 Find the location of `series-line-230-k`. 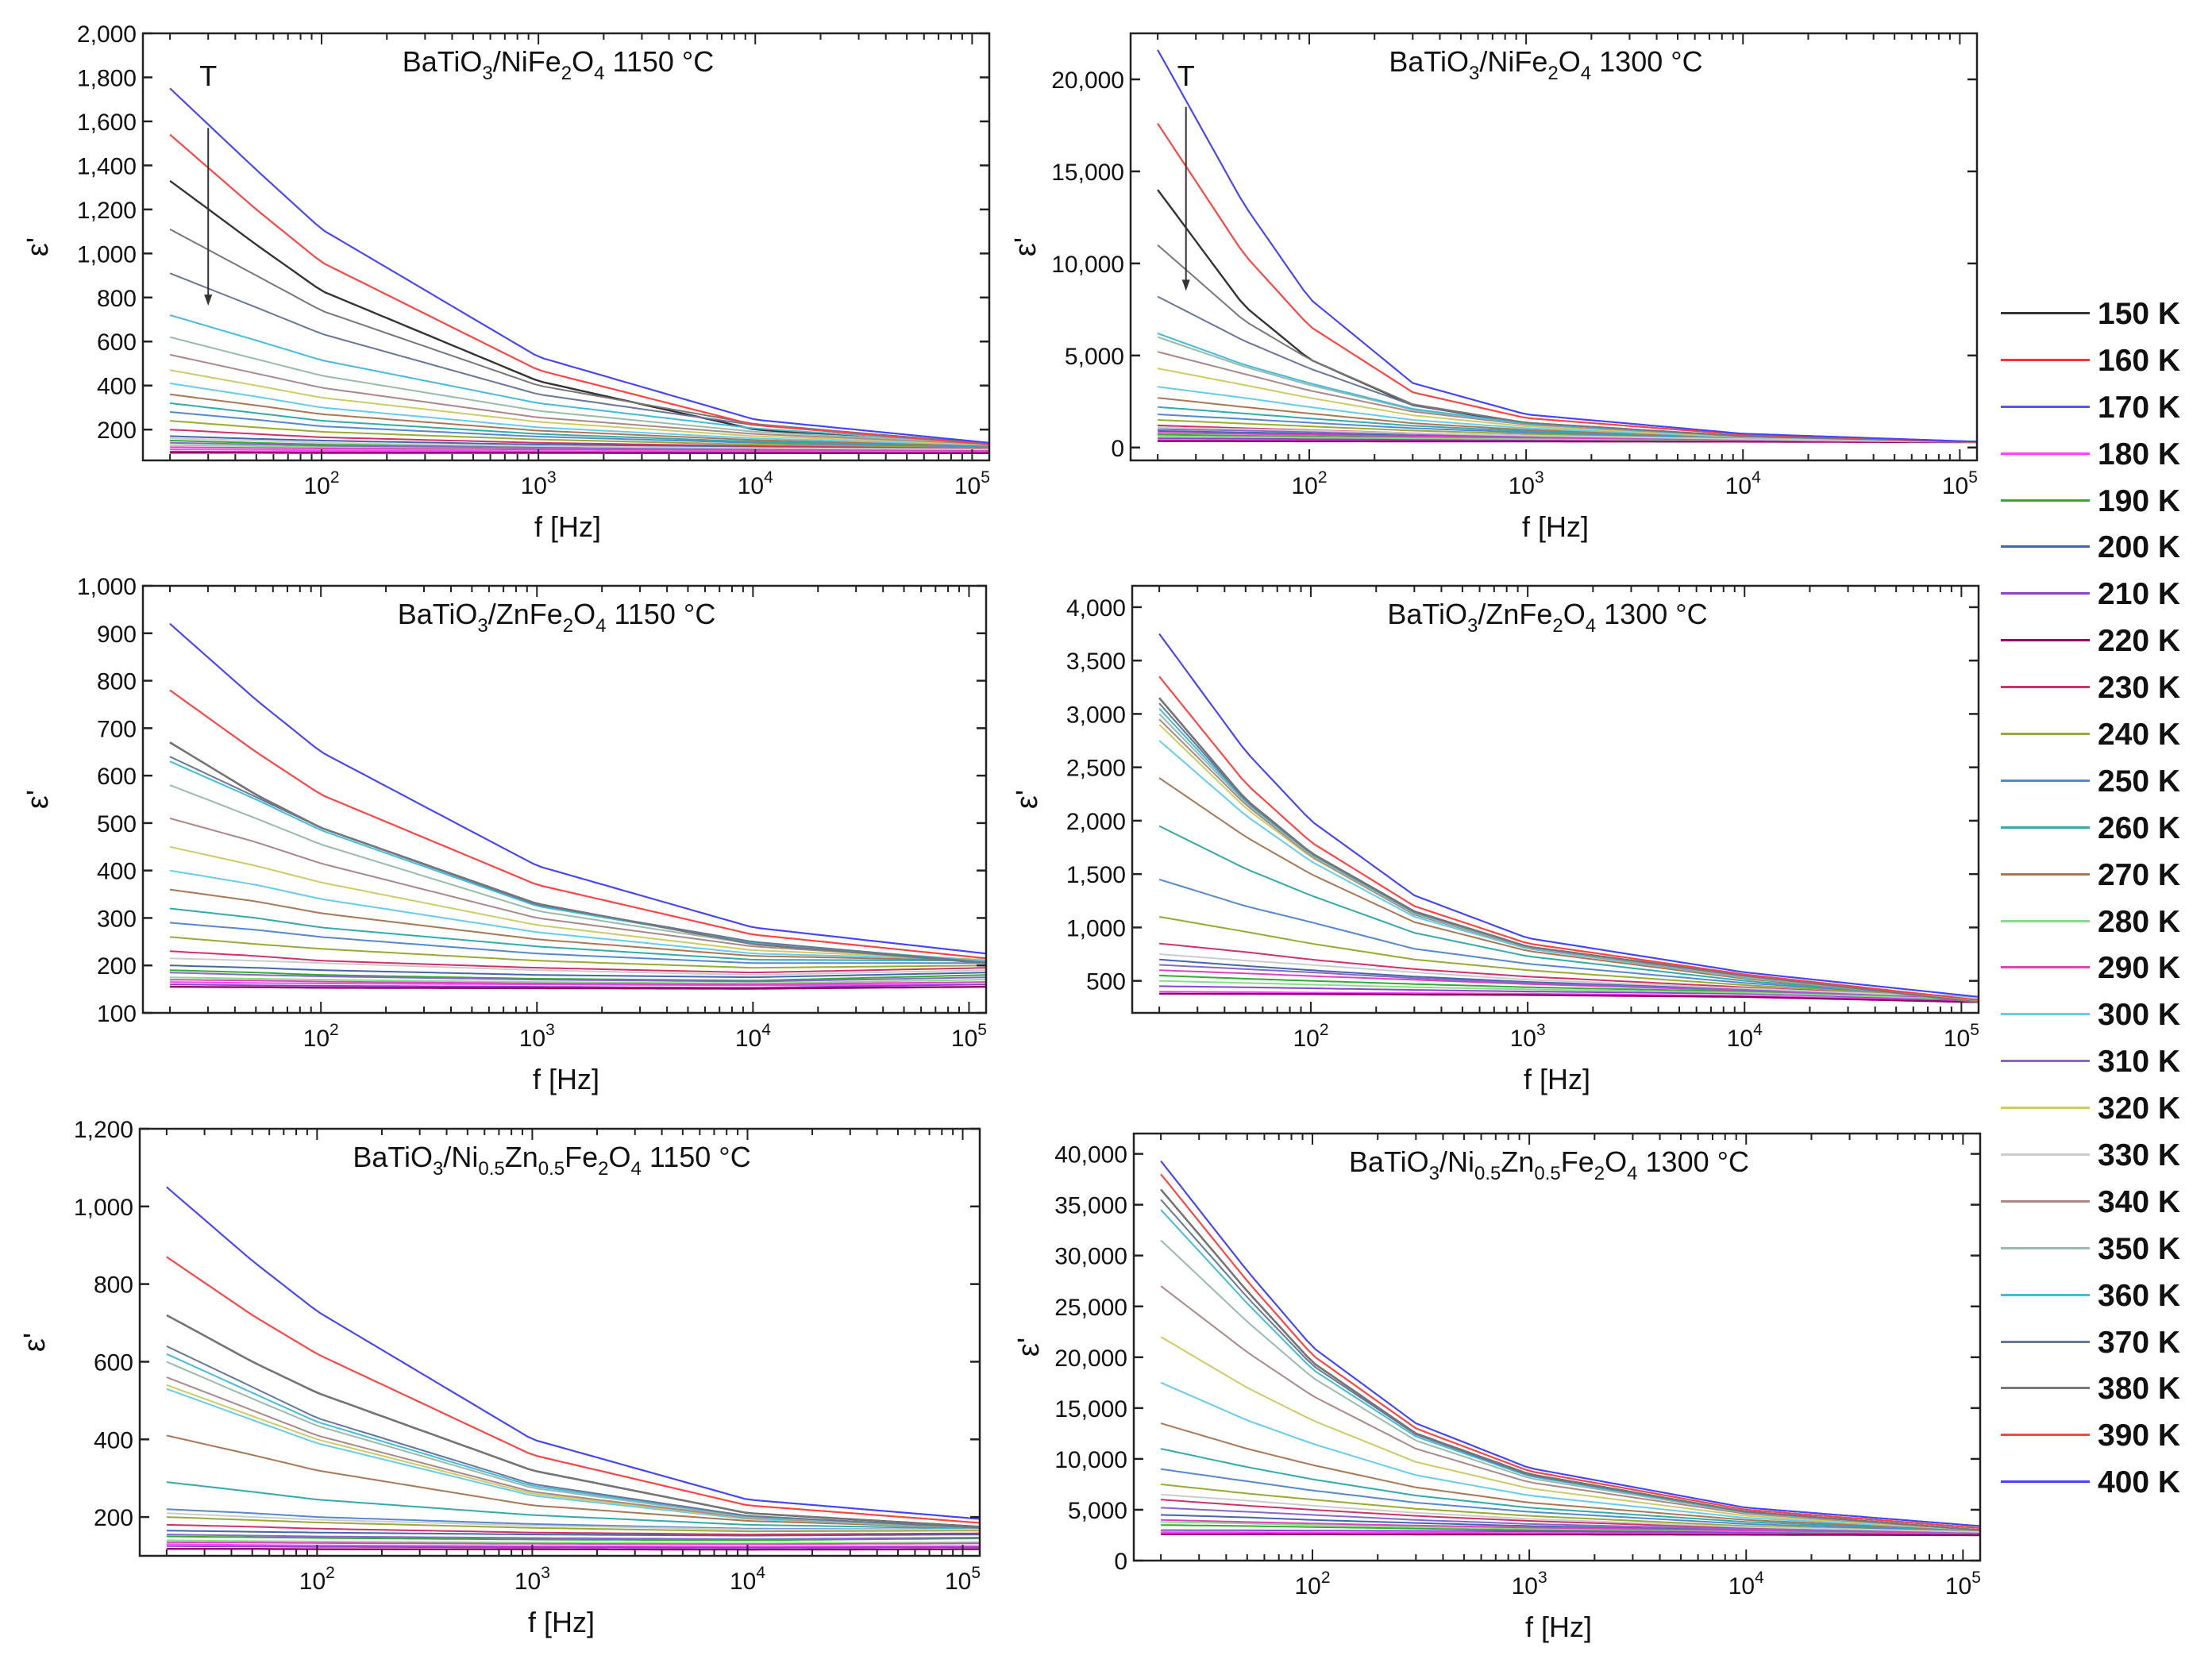

series-line-230-k is located at coordinates (579, 439).